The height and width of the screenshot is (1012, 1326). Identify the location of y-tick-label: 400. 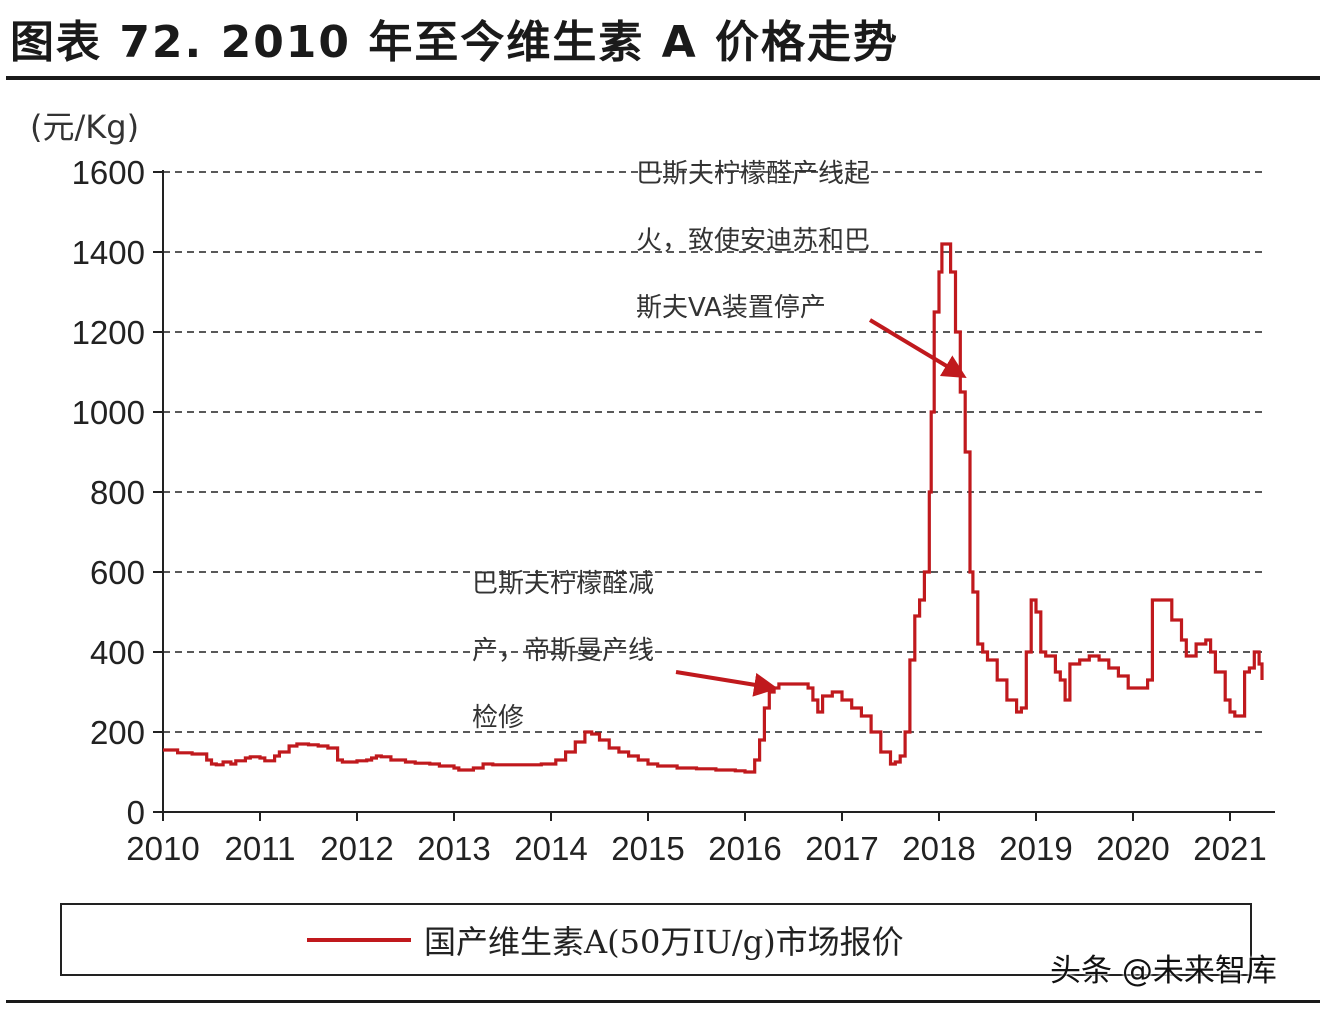
(117, 652).